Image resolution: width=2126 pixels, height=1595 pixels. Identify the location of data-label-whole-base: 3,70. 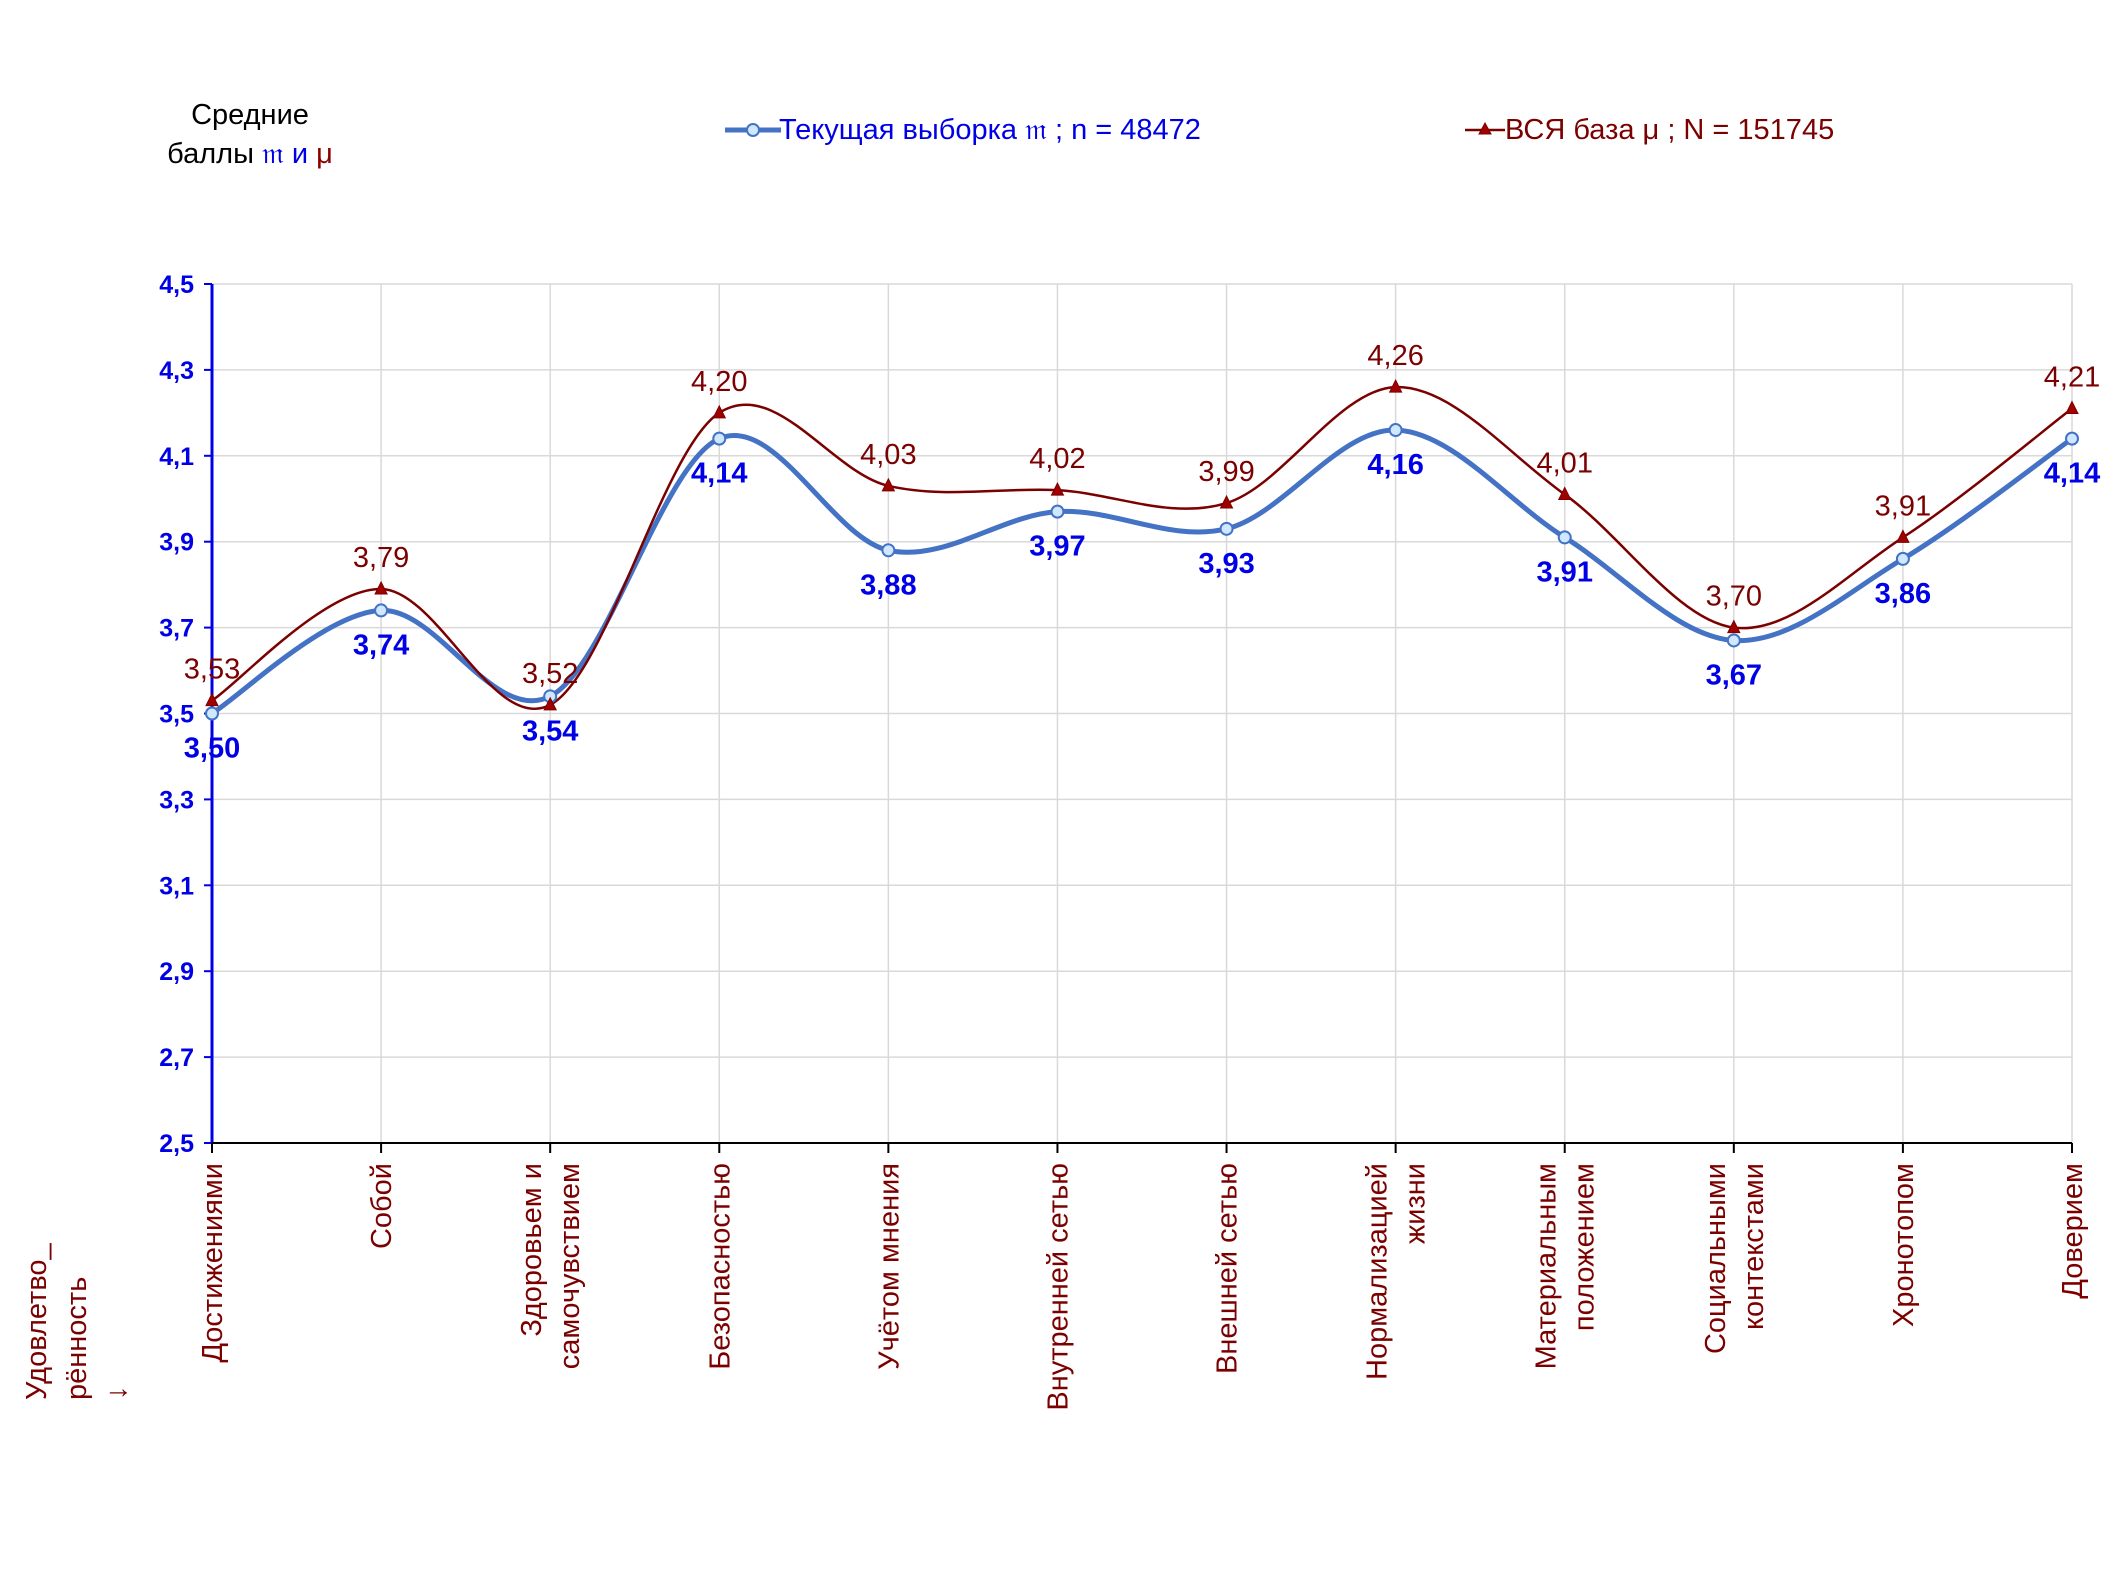
(1734, 597).